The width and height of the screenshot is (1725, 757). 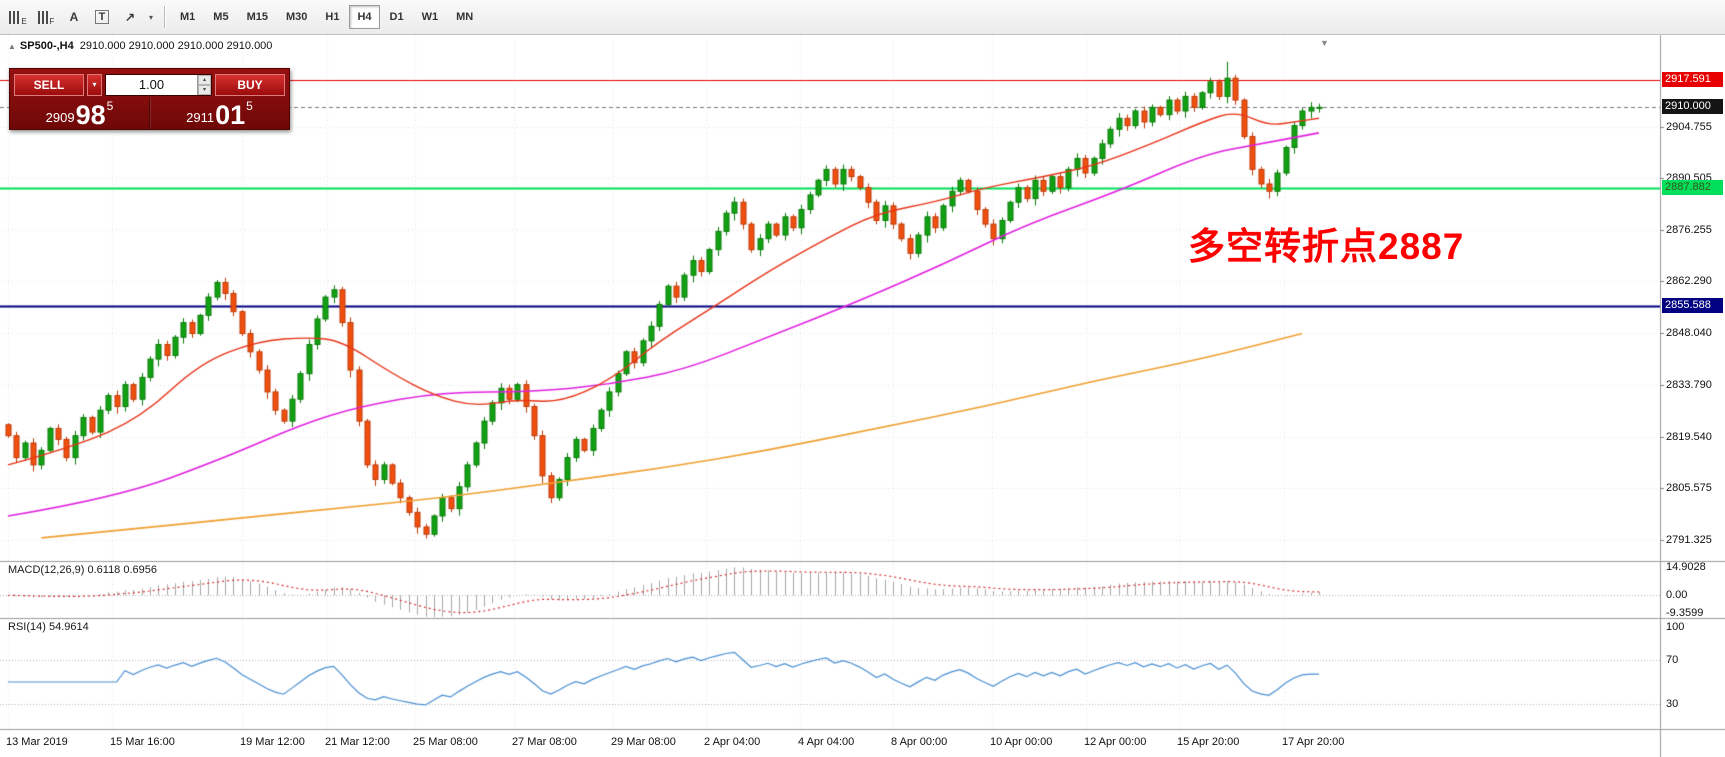 What do you see at coordinates (1326, 246) in the screenshot?
I see `chart-annotation-text: 多空转折点2887` at bounding box center [1326, 246].